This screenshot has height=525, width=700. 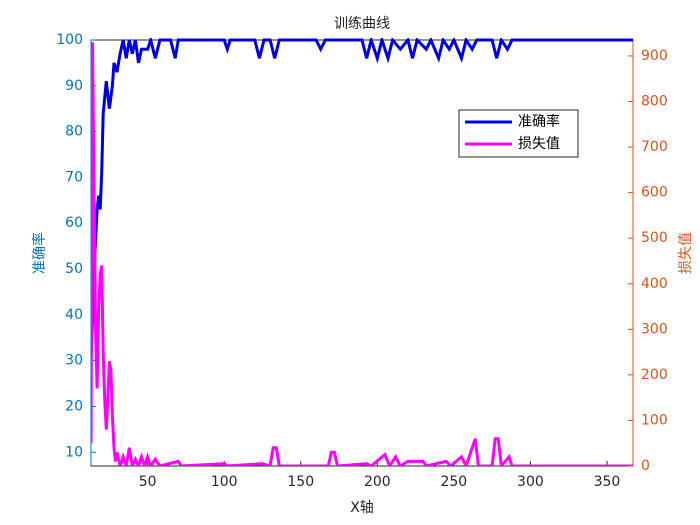 I want to click on x-tick-label: 350, so click(x=607, y=482).